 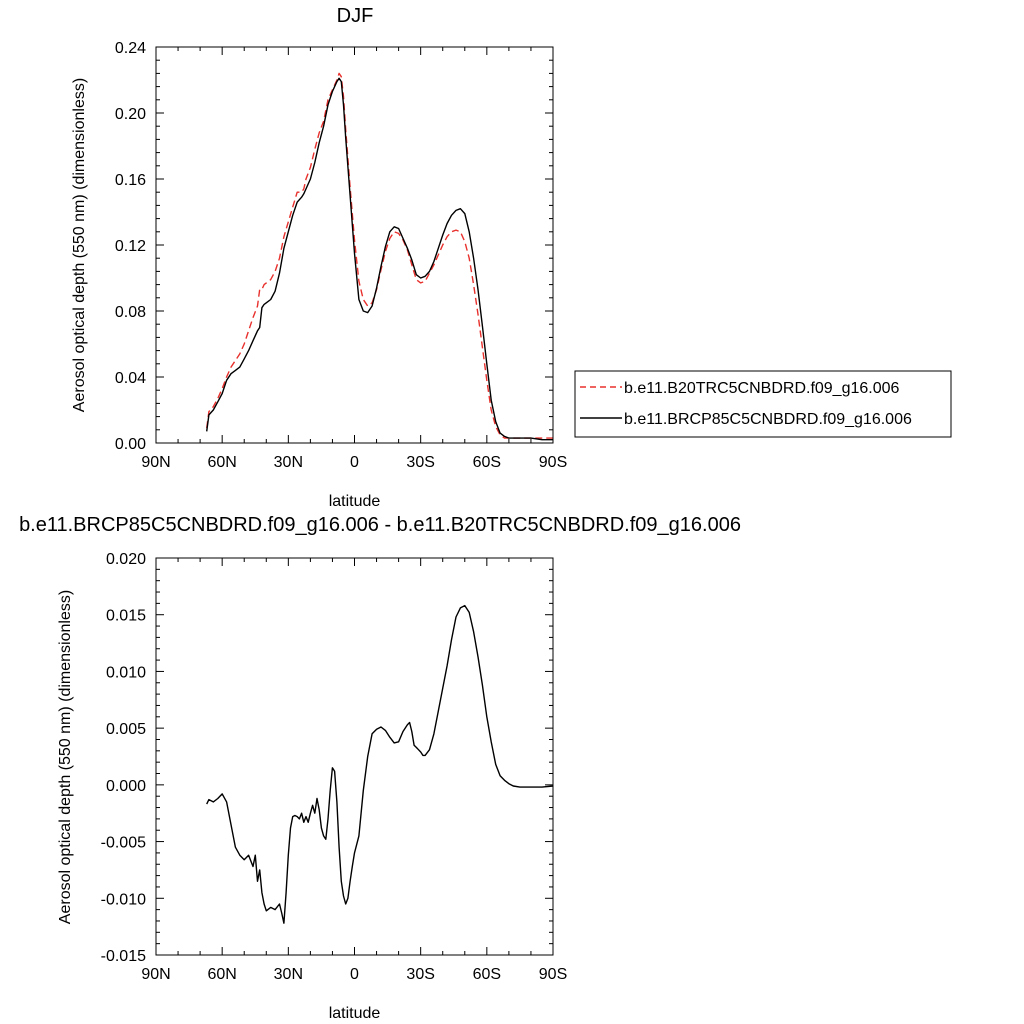 I want to click on bottom-x-tick-label: 90S, so click(x=553, y=974).